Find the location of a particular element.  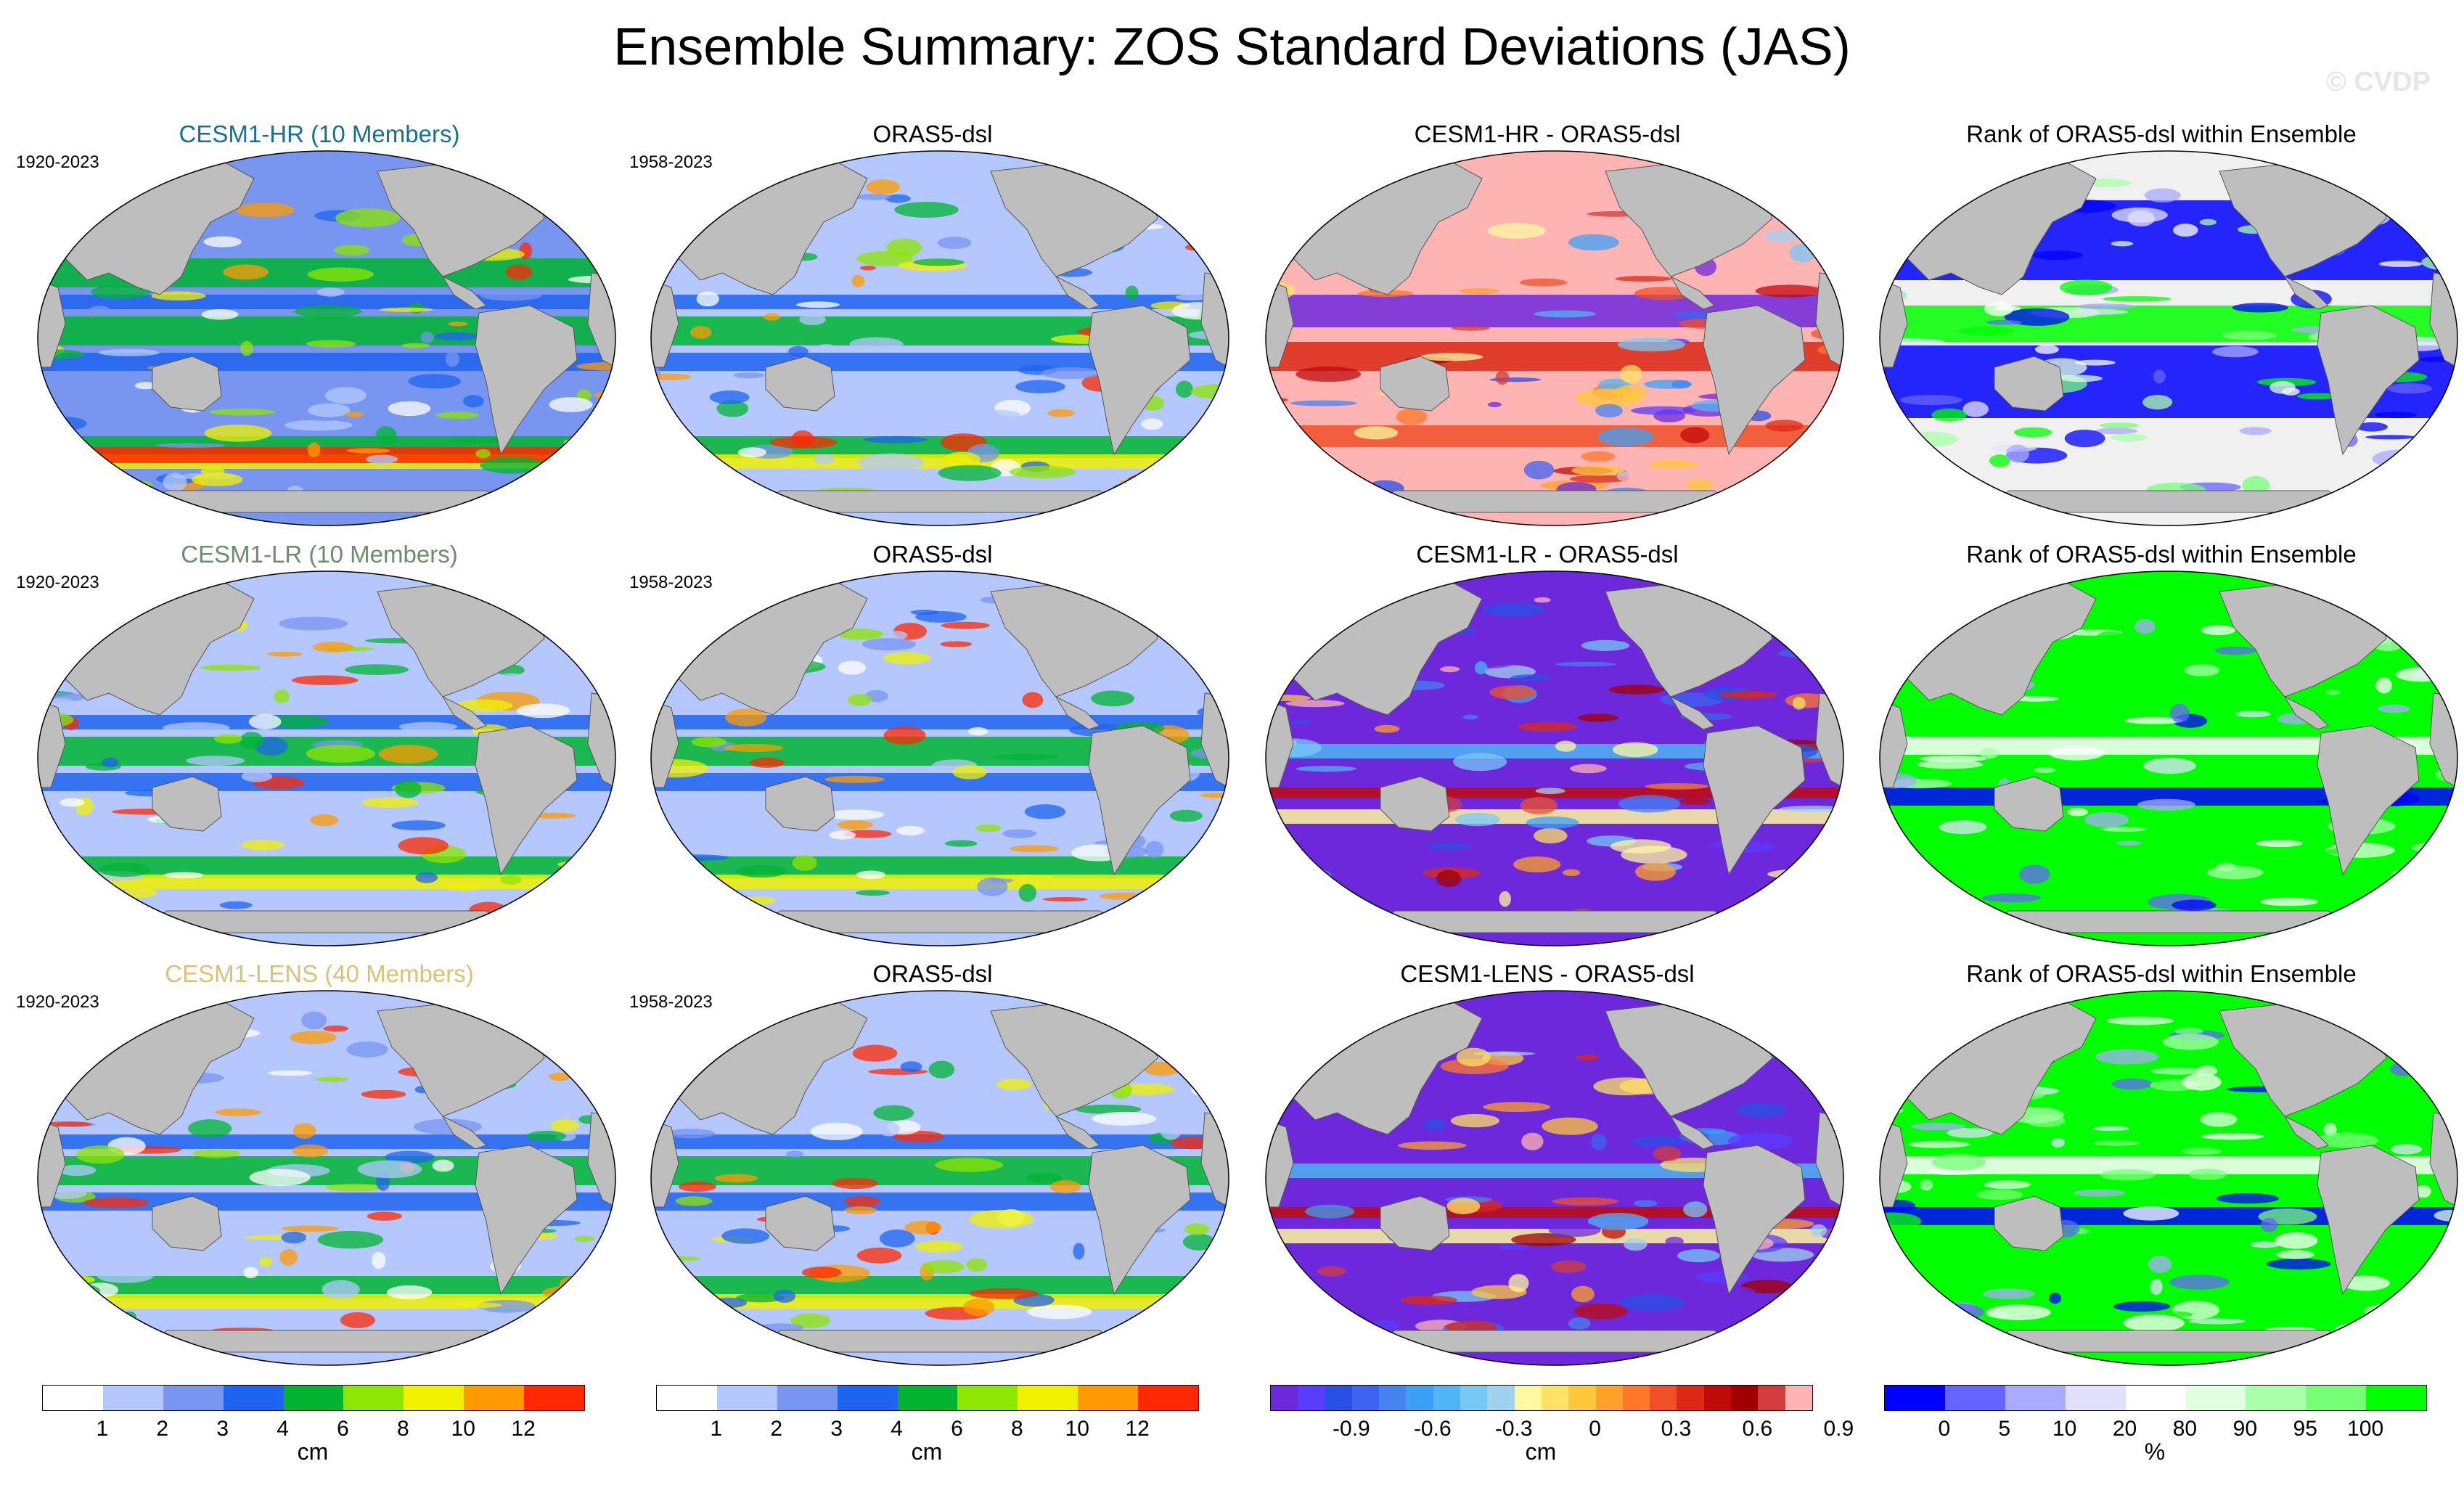

colorbar-tick-label: -0.9 is located at coordinates (1351, 1429).